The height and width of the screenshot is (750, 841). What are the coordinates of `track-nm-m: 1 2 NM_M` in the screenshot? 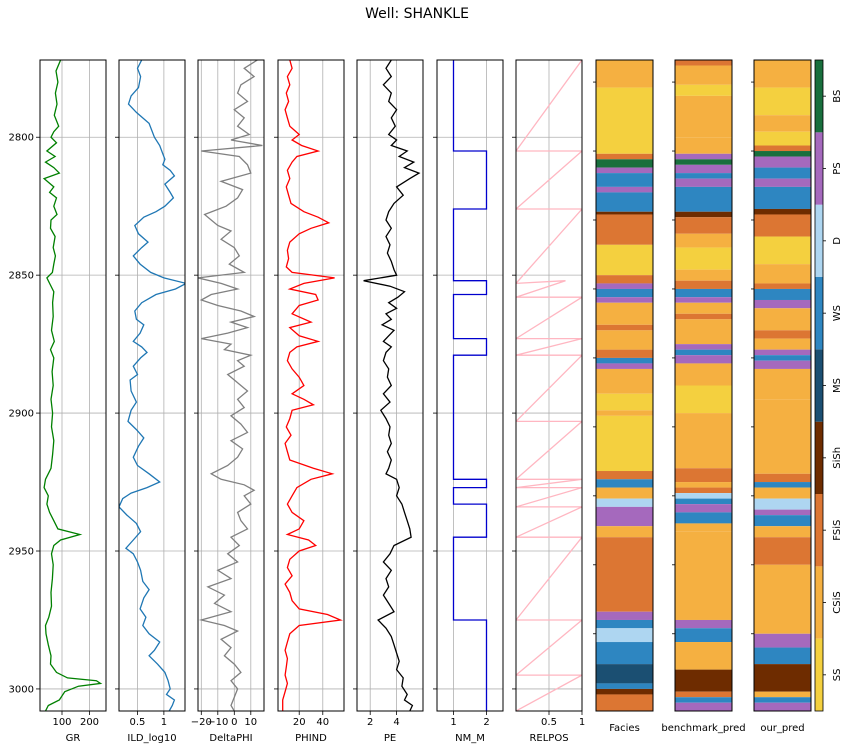 It's located at (468, 401).